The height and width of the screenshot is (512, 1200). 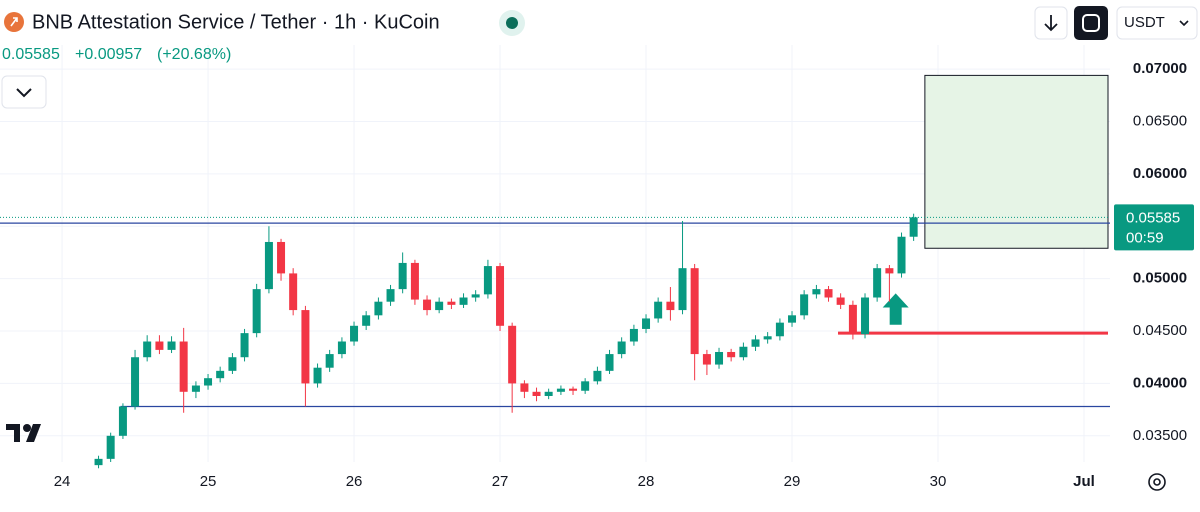 I want to click on collapse-chevron, so click(x=24, y=93).